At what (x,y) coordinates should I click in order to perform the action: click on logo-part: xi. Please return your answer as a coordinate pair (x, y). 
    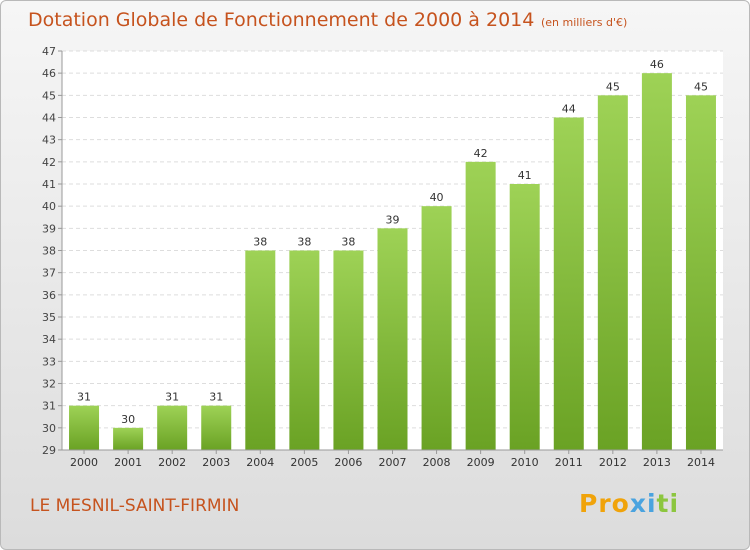
    Looking at the image, I should click on (643, 503).